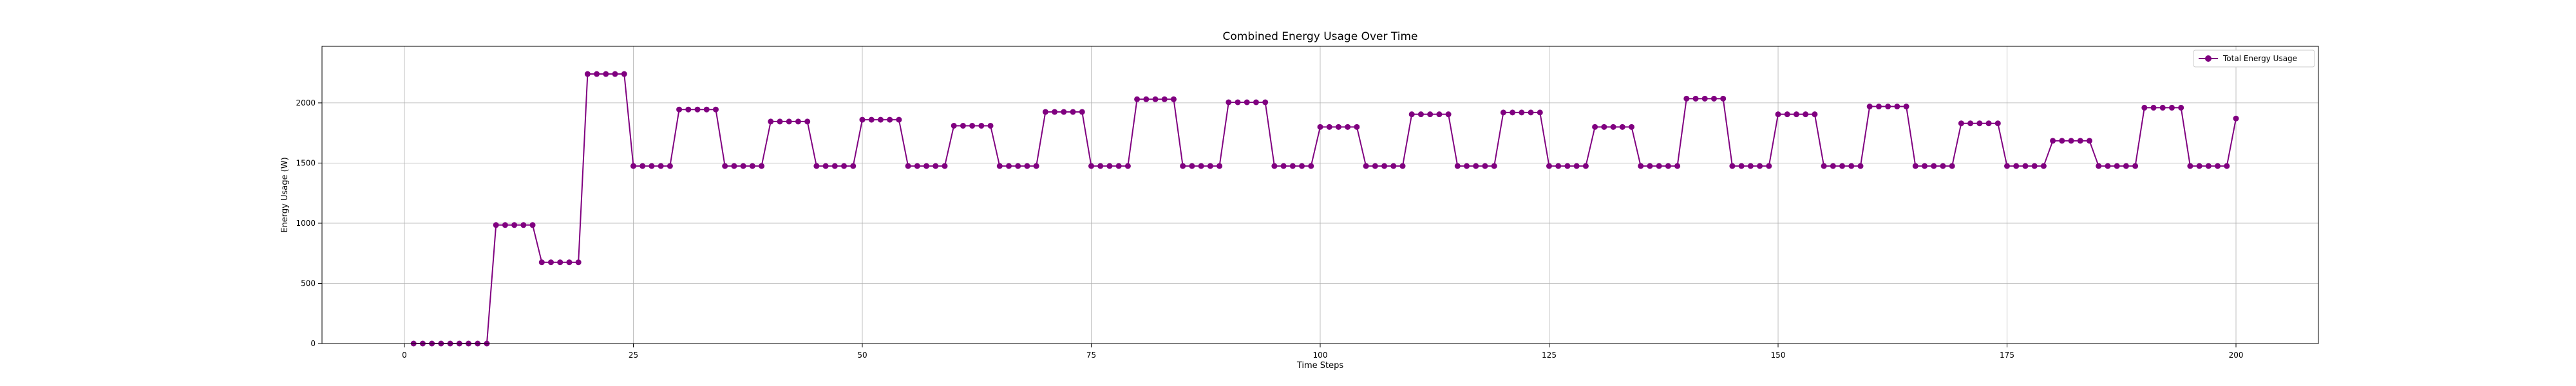  What do you see at coordinates (2208, 58) in the screenshot?
I see `legend-marker-sample` at bounding box center [2208, 58].